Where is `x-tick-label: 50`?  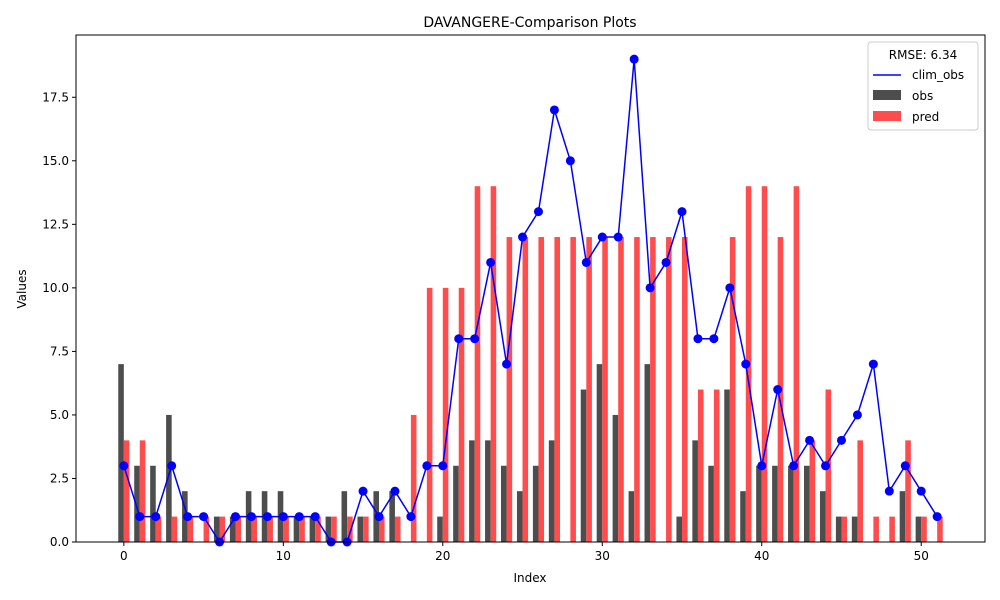 x-tick-label: 50 is located at coordinates (921, 556).